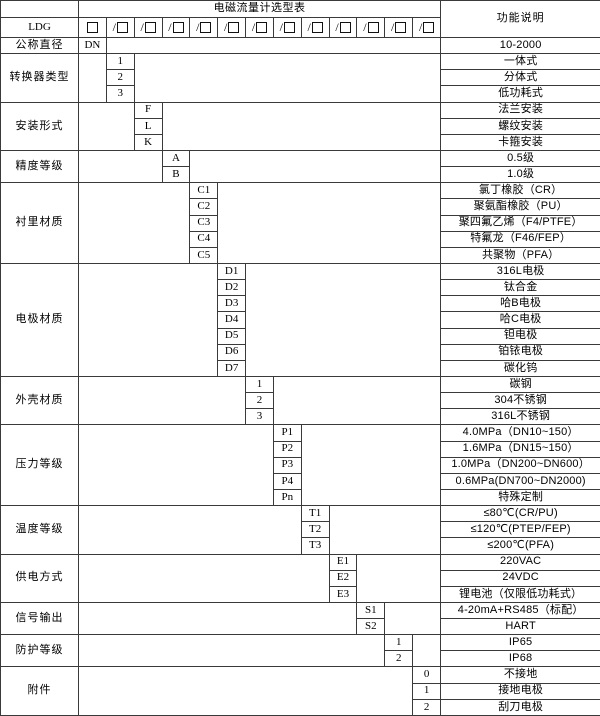  Describe the element at coordinates (120, 94) in the screenshot. I see `code-cell-1-2: 3` at that location.